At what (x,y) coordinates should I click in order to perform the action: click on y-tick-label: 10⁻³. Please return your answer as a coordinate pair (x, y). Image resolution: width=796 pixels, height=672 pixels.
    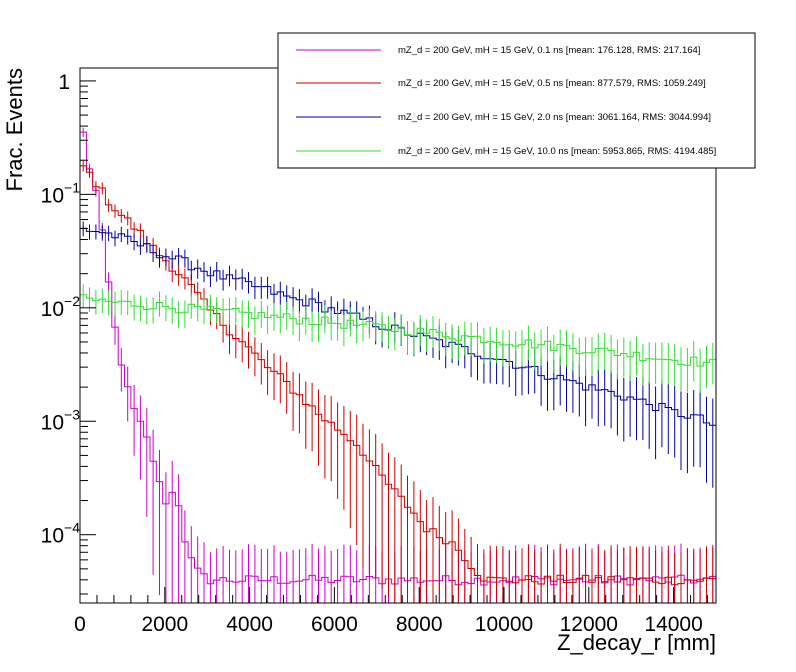
    Looking at the image, I should click on (61, 420).